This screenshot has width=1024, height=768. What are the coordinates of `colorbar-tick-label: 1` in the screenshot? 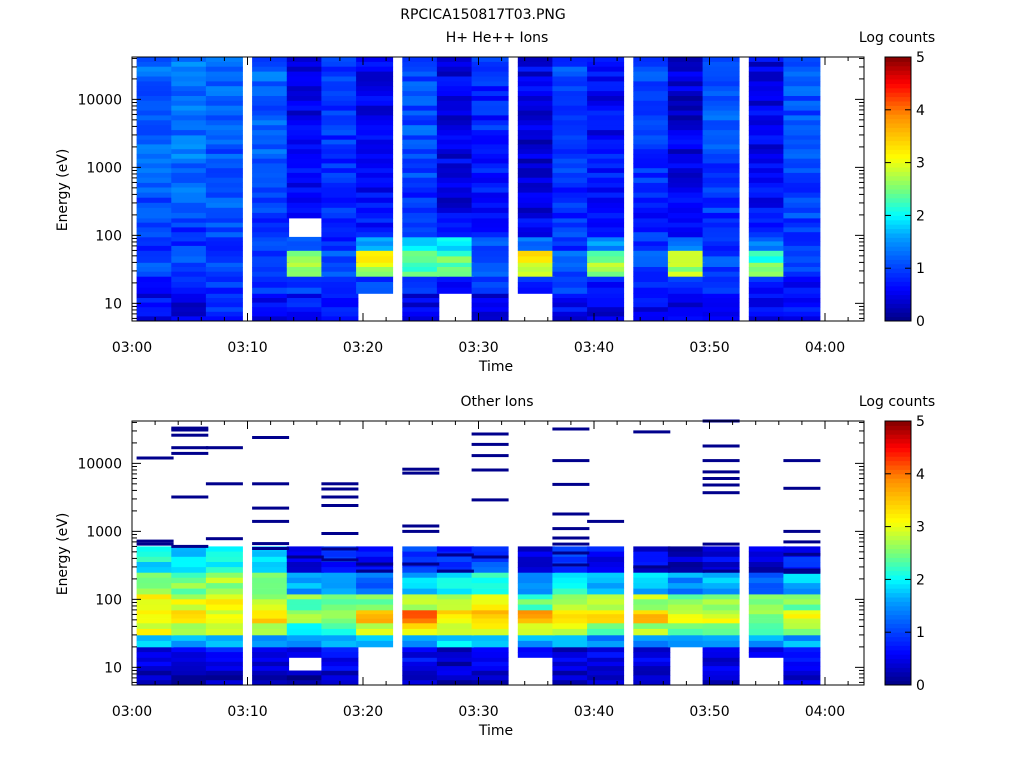 It's located at (920, 269).